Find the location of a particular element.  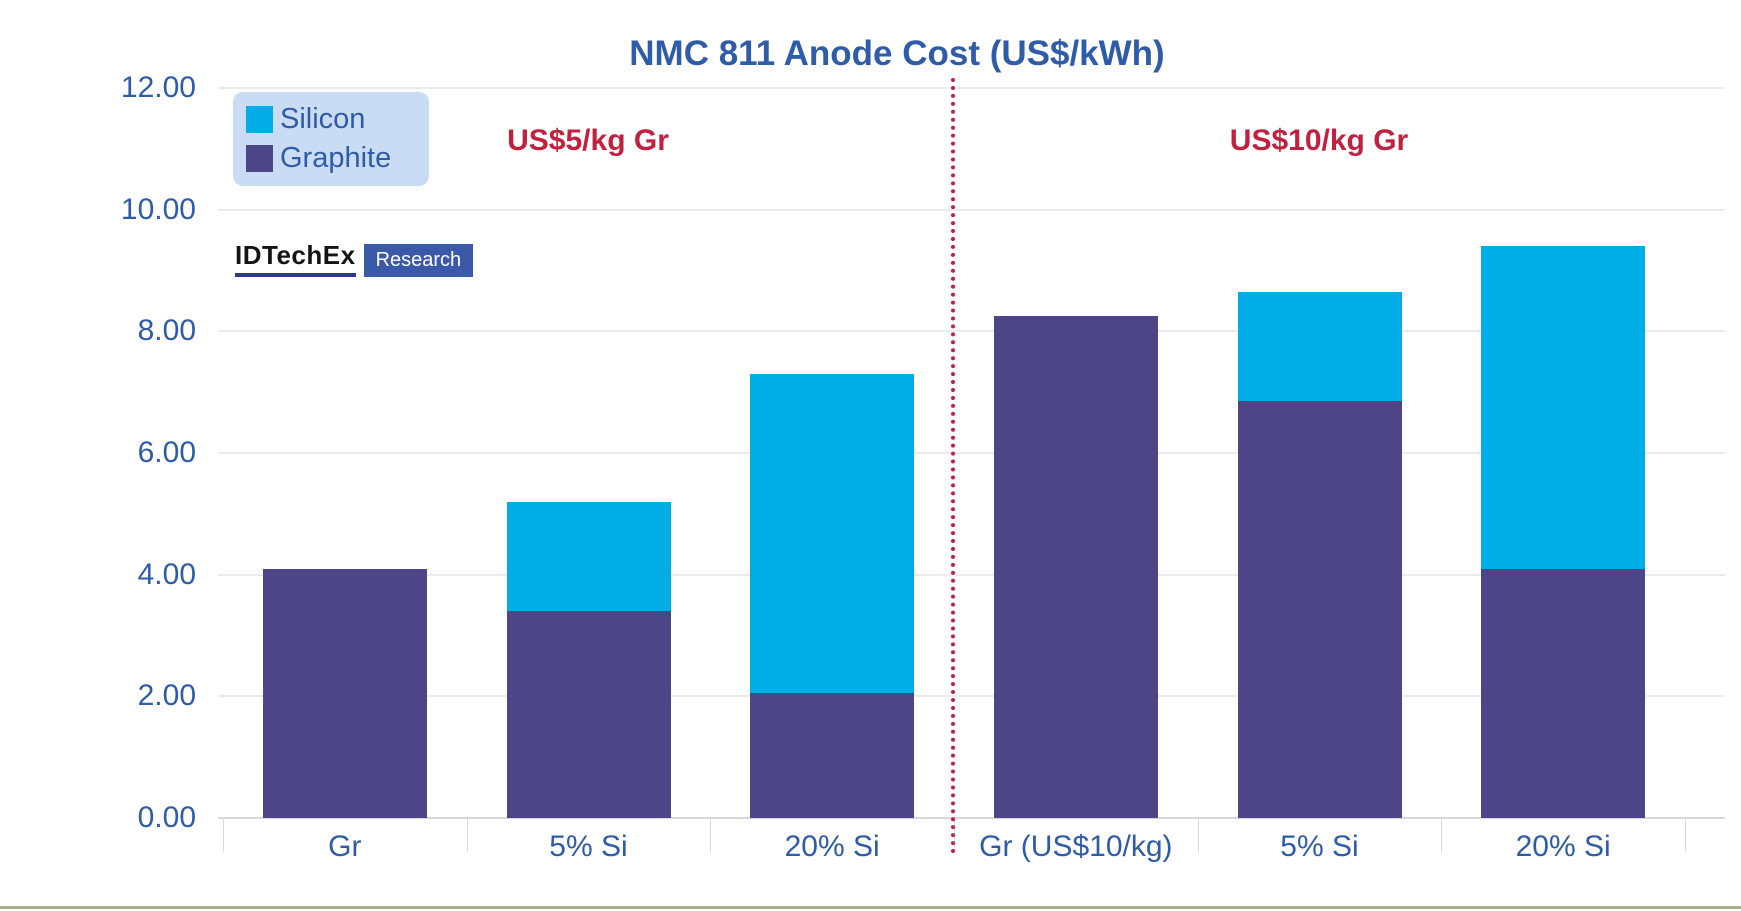

y-axis: 0.00 2.00 4.00 6.00 8.00 10.00 12.00 is located at coordinates (98, 452).